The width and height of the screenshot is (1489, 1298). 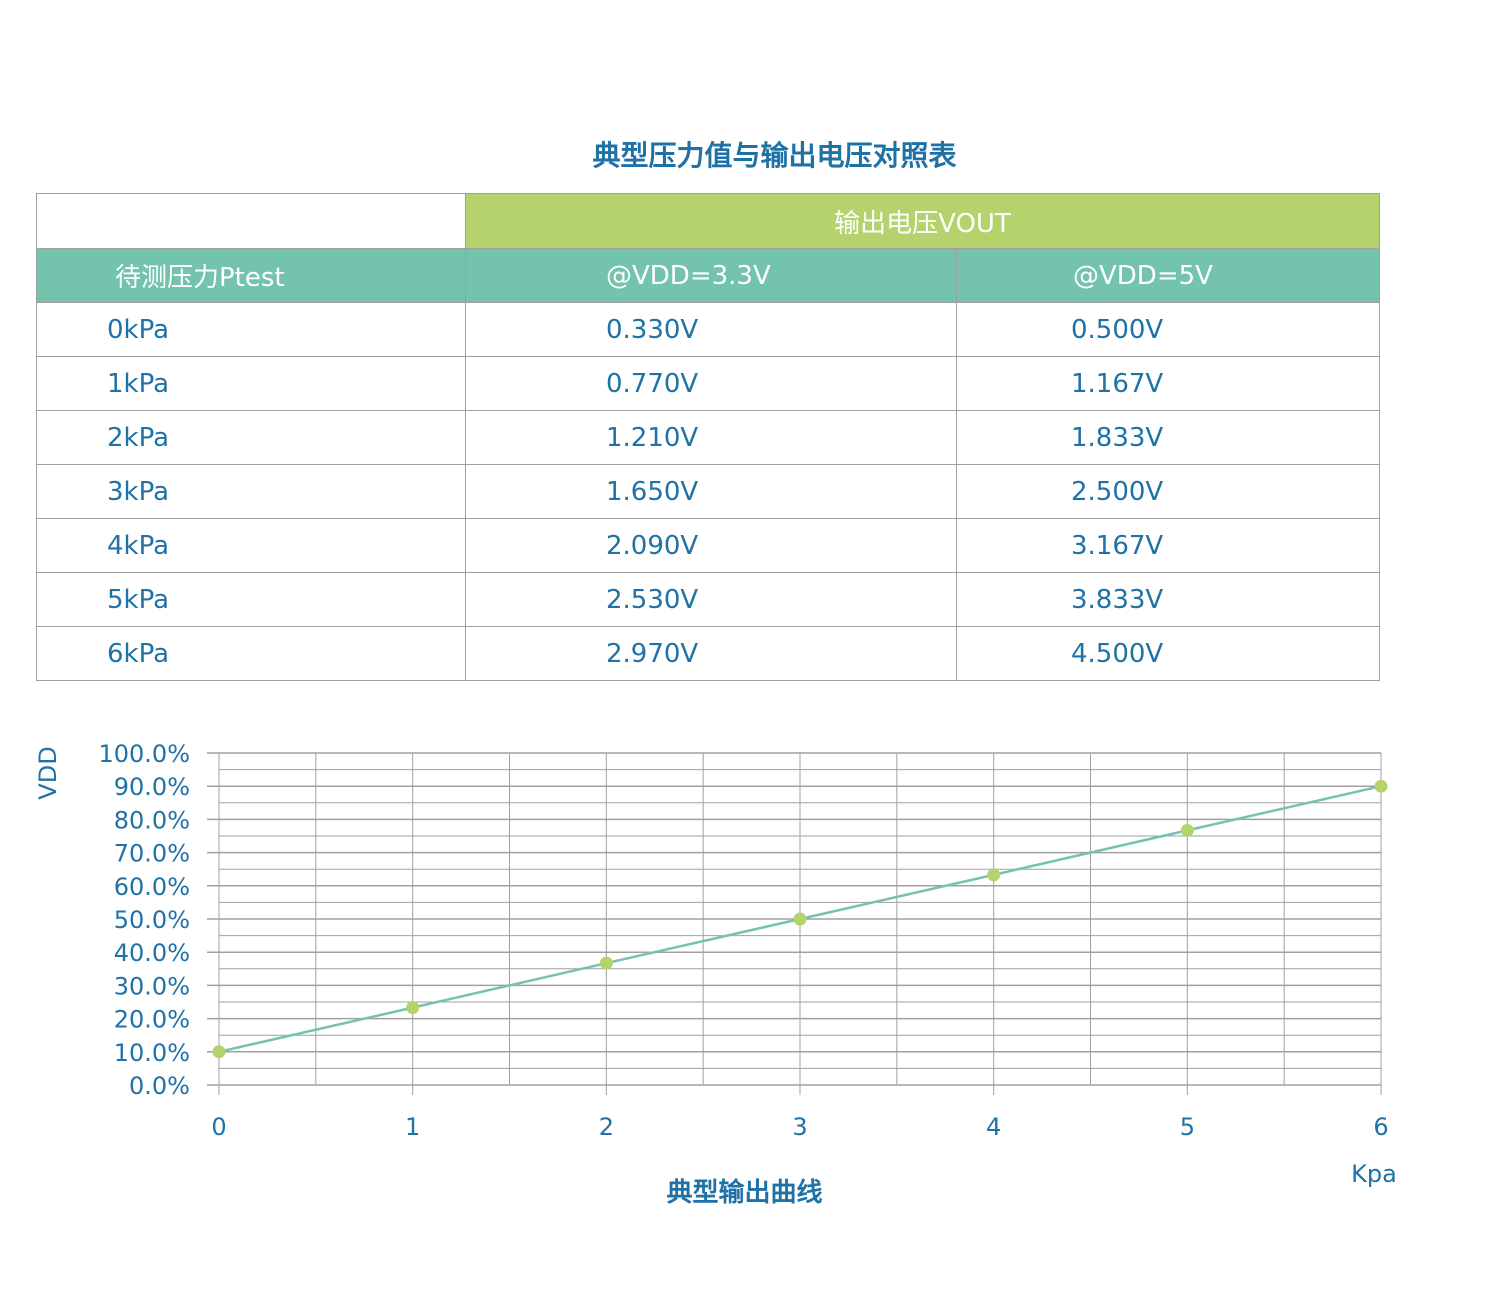 I want to click on pressure-cell: 3kPa, so click(x=251, y=491).